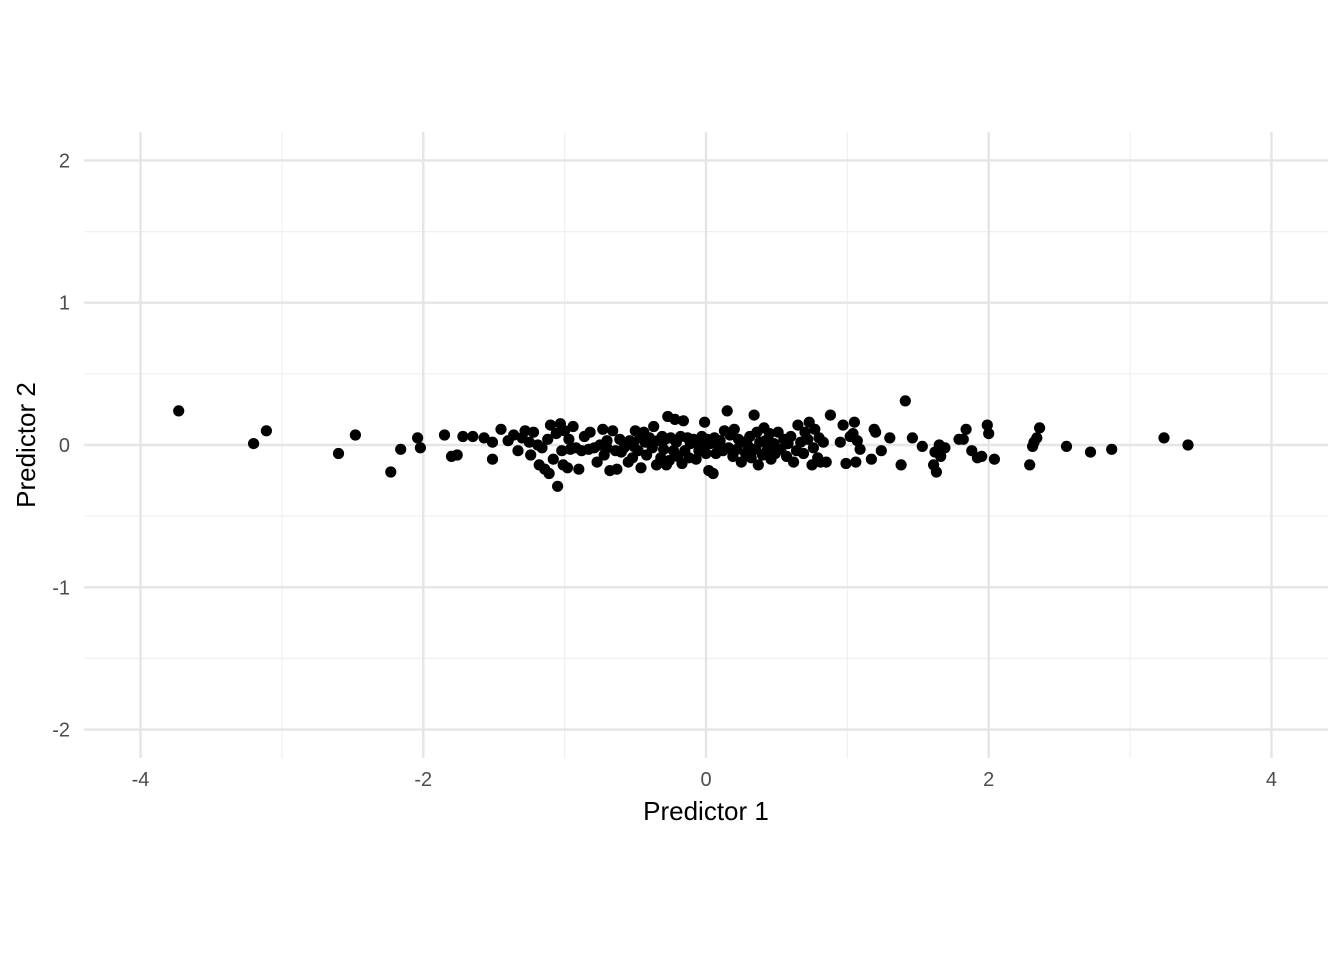  I want to click on x-axis-ticks: -4 -2 0 2 4, so click(704, 780).